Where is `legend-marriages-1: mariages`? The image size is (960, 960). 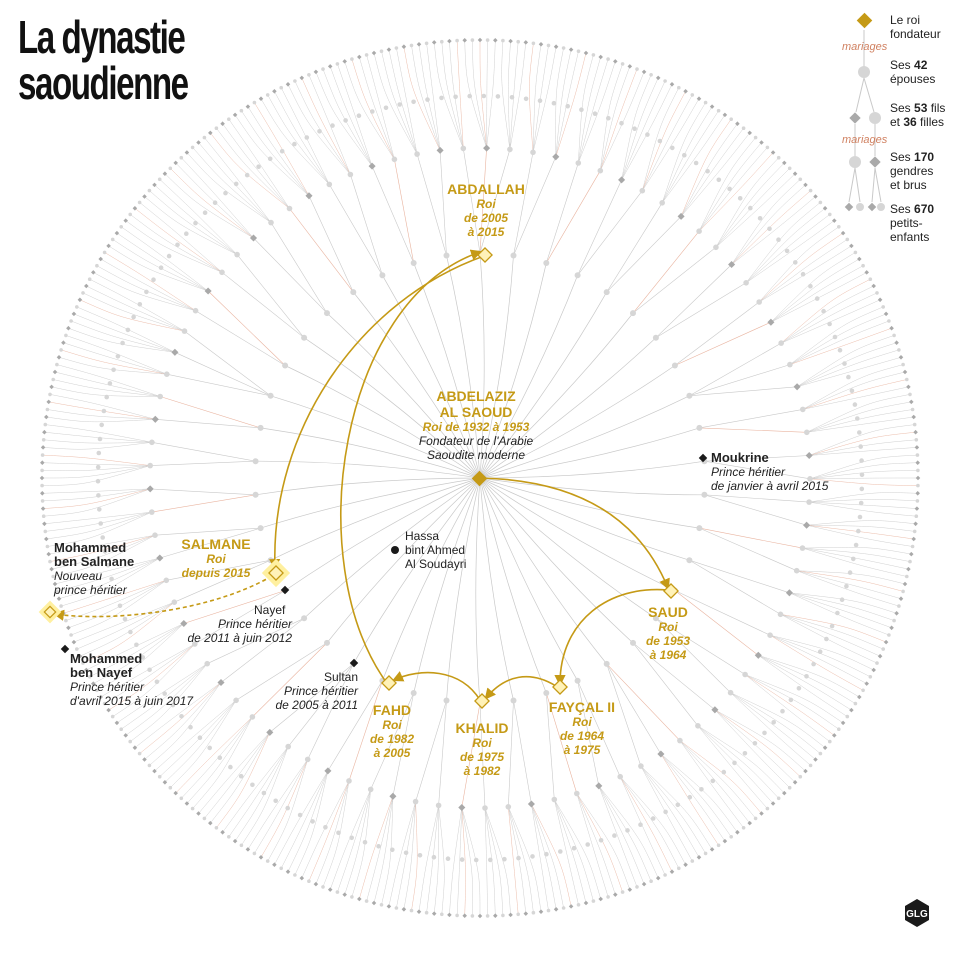
legend-marriages-1: mariages is located at coordinates (865, 47).